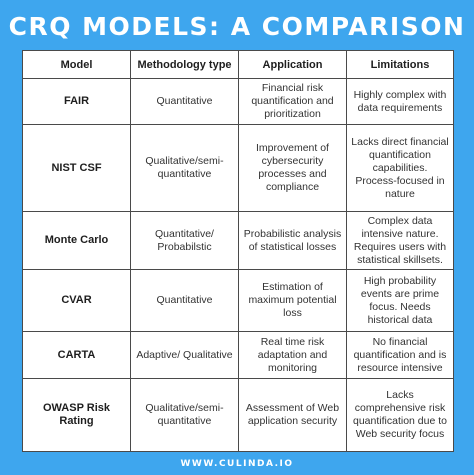  Describe the element at coordinates (184, 355) in the screenshot. I see `methodology-cell: Adaptive/ Qualitative` at that location.